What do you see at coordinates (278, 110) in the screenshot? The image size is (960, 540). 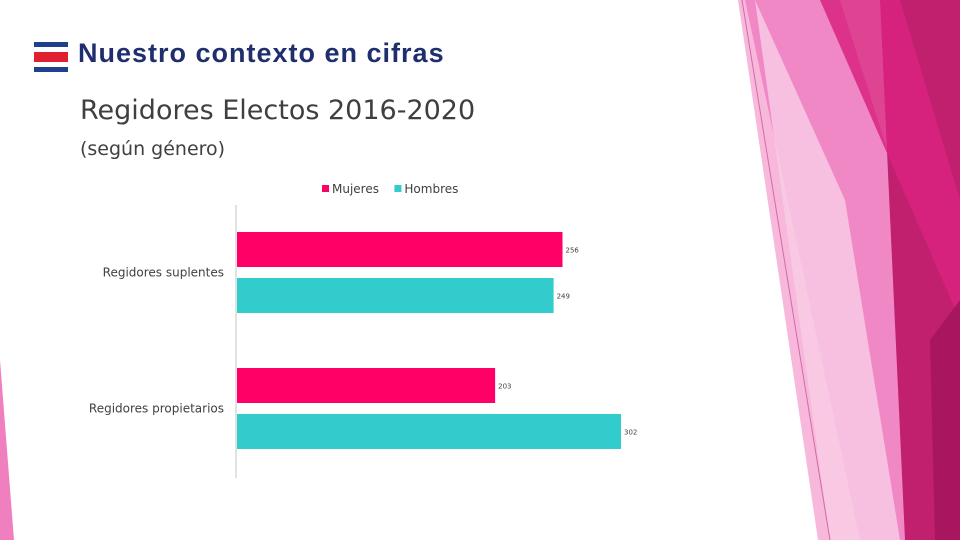 I see `chart-title: Regidores Electos 2016-2020` at bounding box center [278, 110].